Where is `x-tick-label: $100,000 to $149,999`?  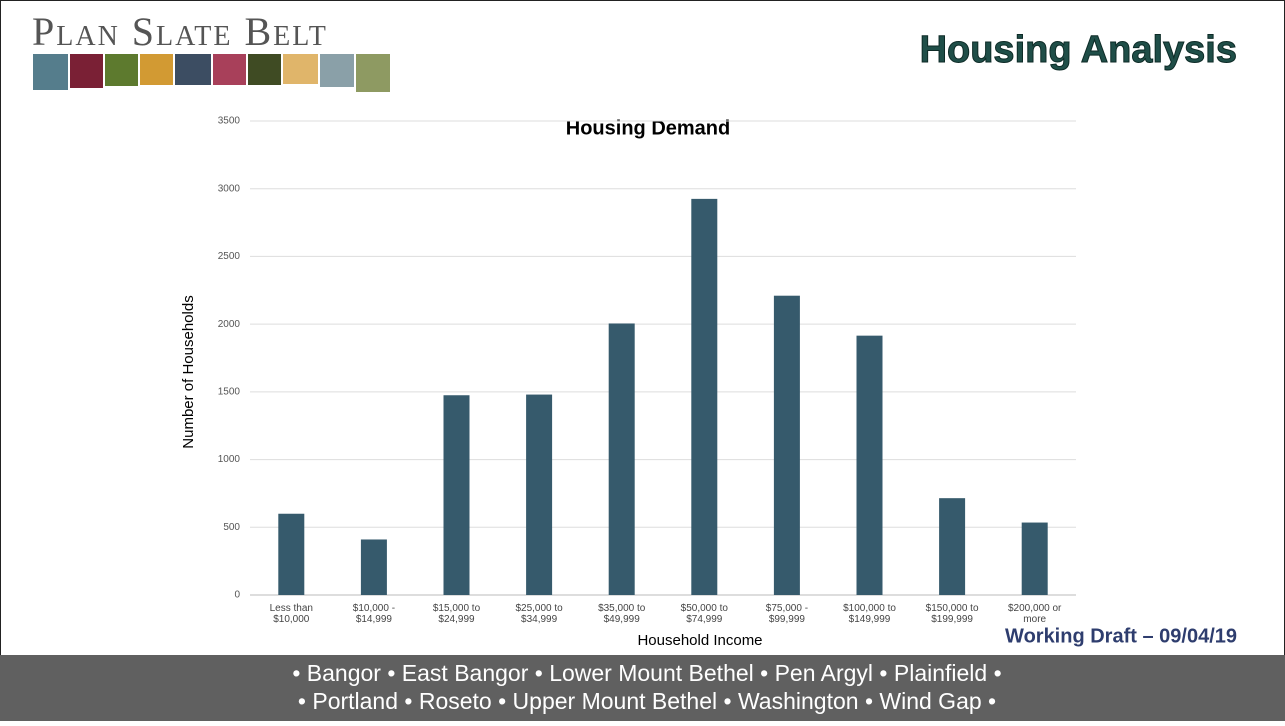
x-tick-label: $100,000 to $149,999 is located at coordinates (869, 614).